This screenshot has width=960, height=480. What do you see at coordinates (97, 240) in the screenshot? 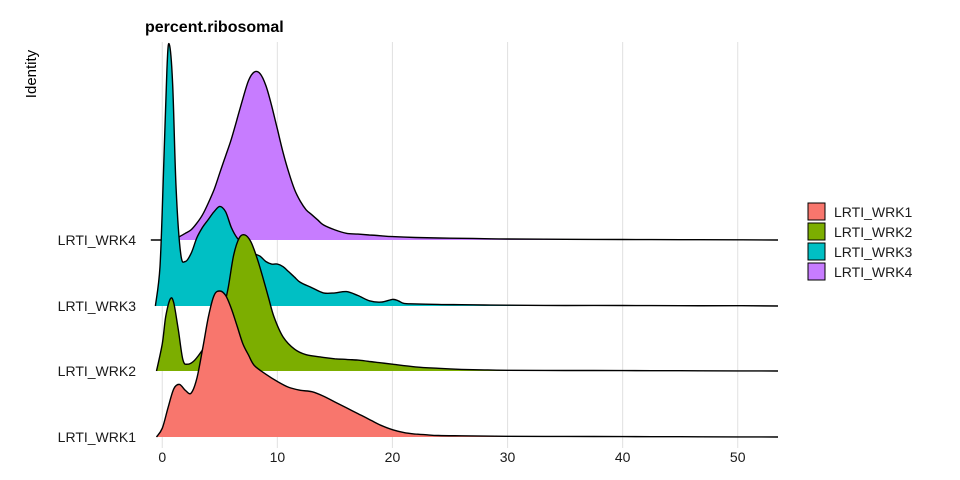
I see `category-label-3: LRTI_WRK4` at bounding box center [97, 240].